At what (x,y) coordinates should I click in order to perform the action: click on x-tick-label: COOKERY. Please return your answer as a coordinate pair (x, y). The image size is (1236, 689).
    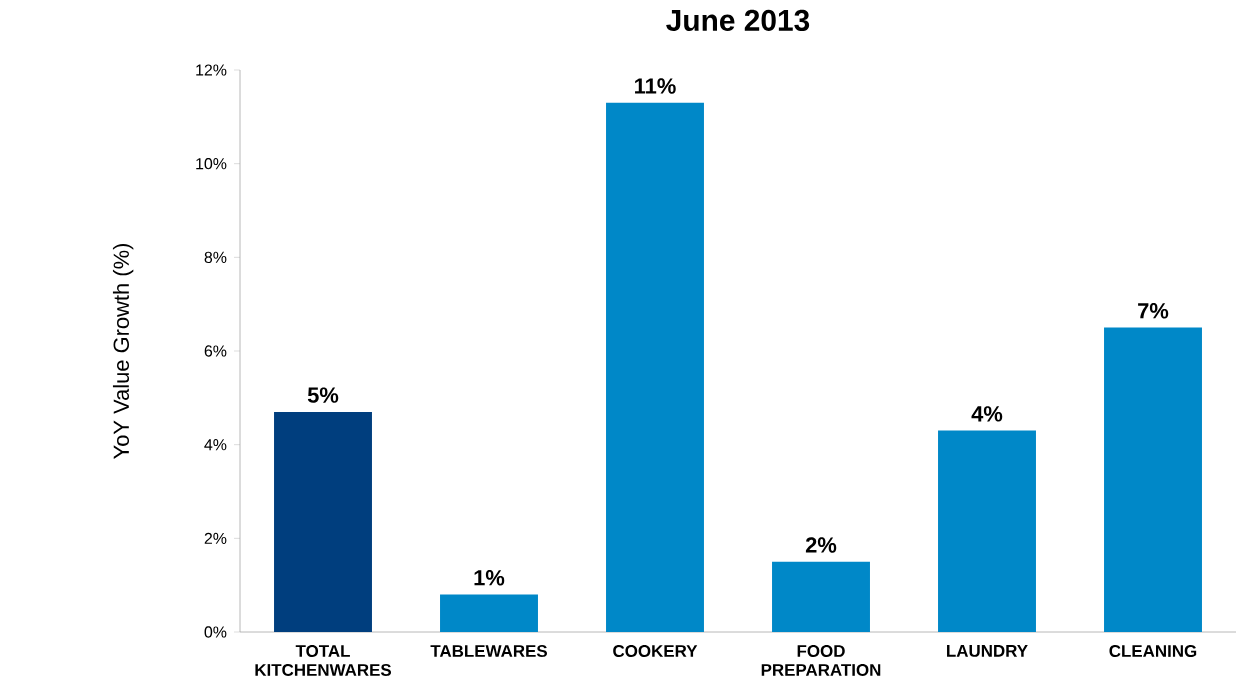
    Looking at the image, I should click on (655, 651).